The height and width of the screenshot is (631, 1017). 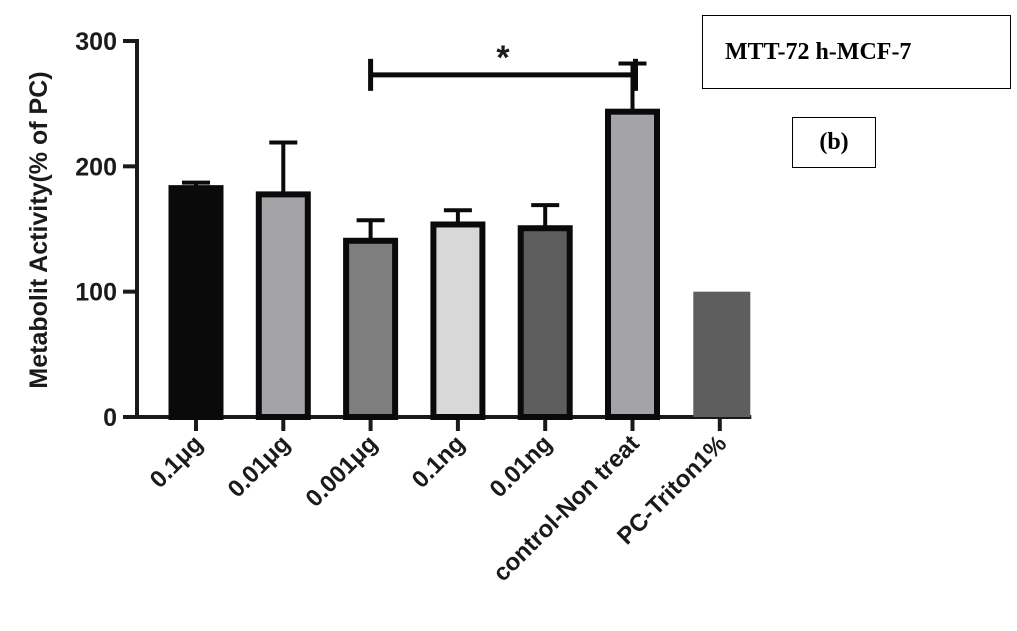 I want to click on error-bars, so click(x=414, y=150).